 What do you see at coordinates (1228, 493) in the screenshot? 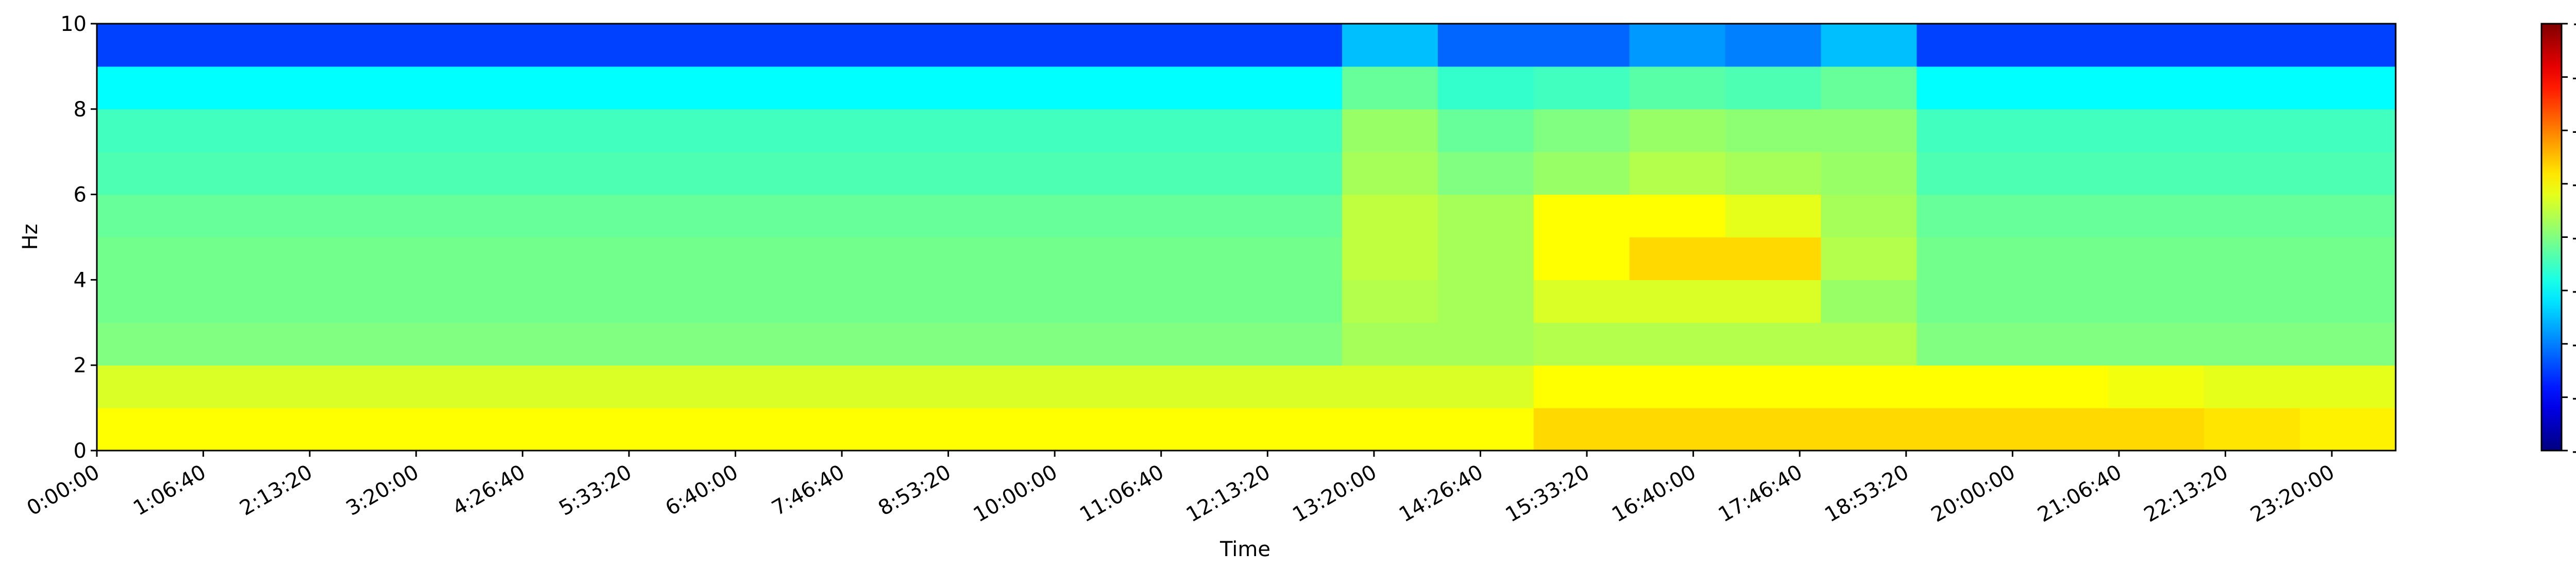
I see `x-tick-label: 12:13:20` at bounding box center [1228, 493].